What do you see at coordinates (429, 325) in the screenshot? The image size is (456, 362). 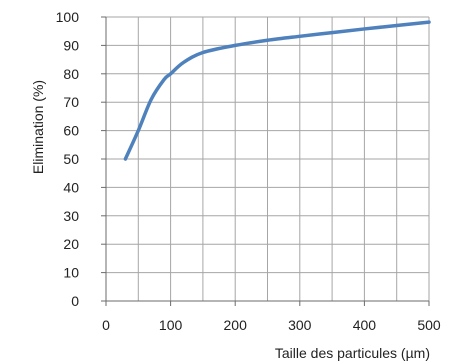 I see `x-tick-label: 500` at bounding box center [429, 325].